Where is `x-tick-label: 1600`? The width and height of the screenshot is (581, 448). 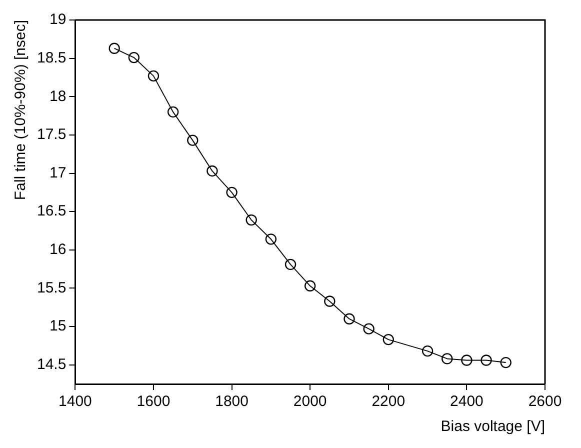
x-tick-label: 1600 is located at coordinates (153, 401).